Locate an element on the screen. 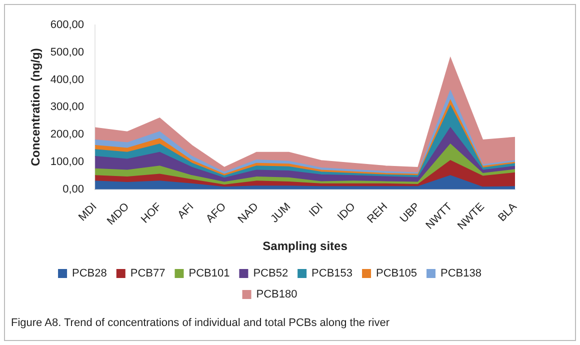  legend-label: PCB138 is located at coordinates (461, 274).